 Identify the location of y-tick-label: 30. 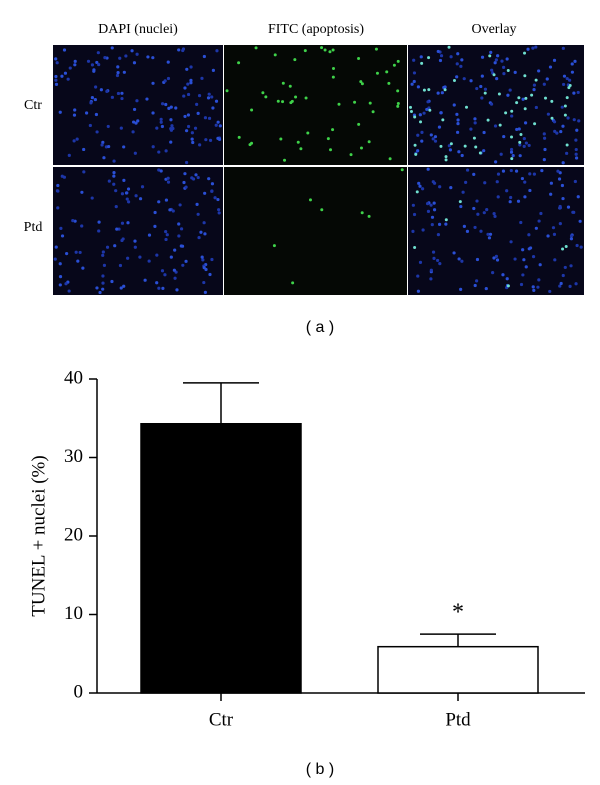
(73, 456).